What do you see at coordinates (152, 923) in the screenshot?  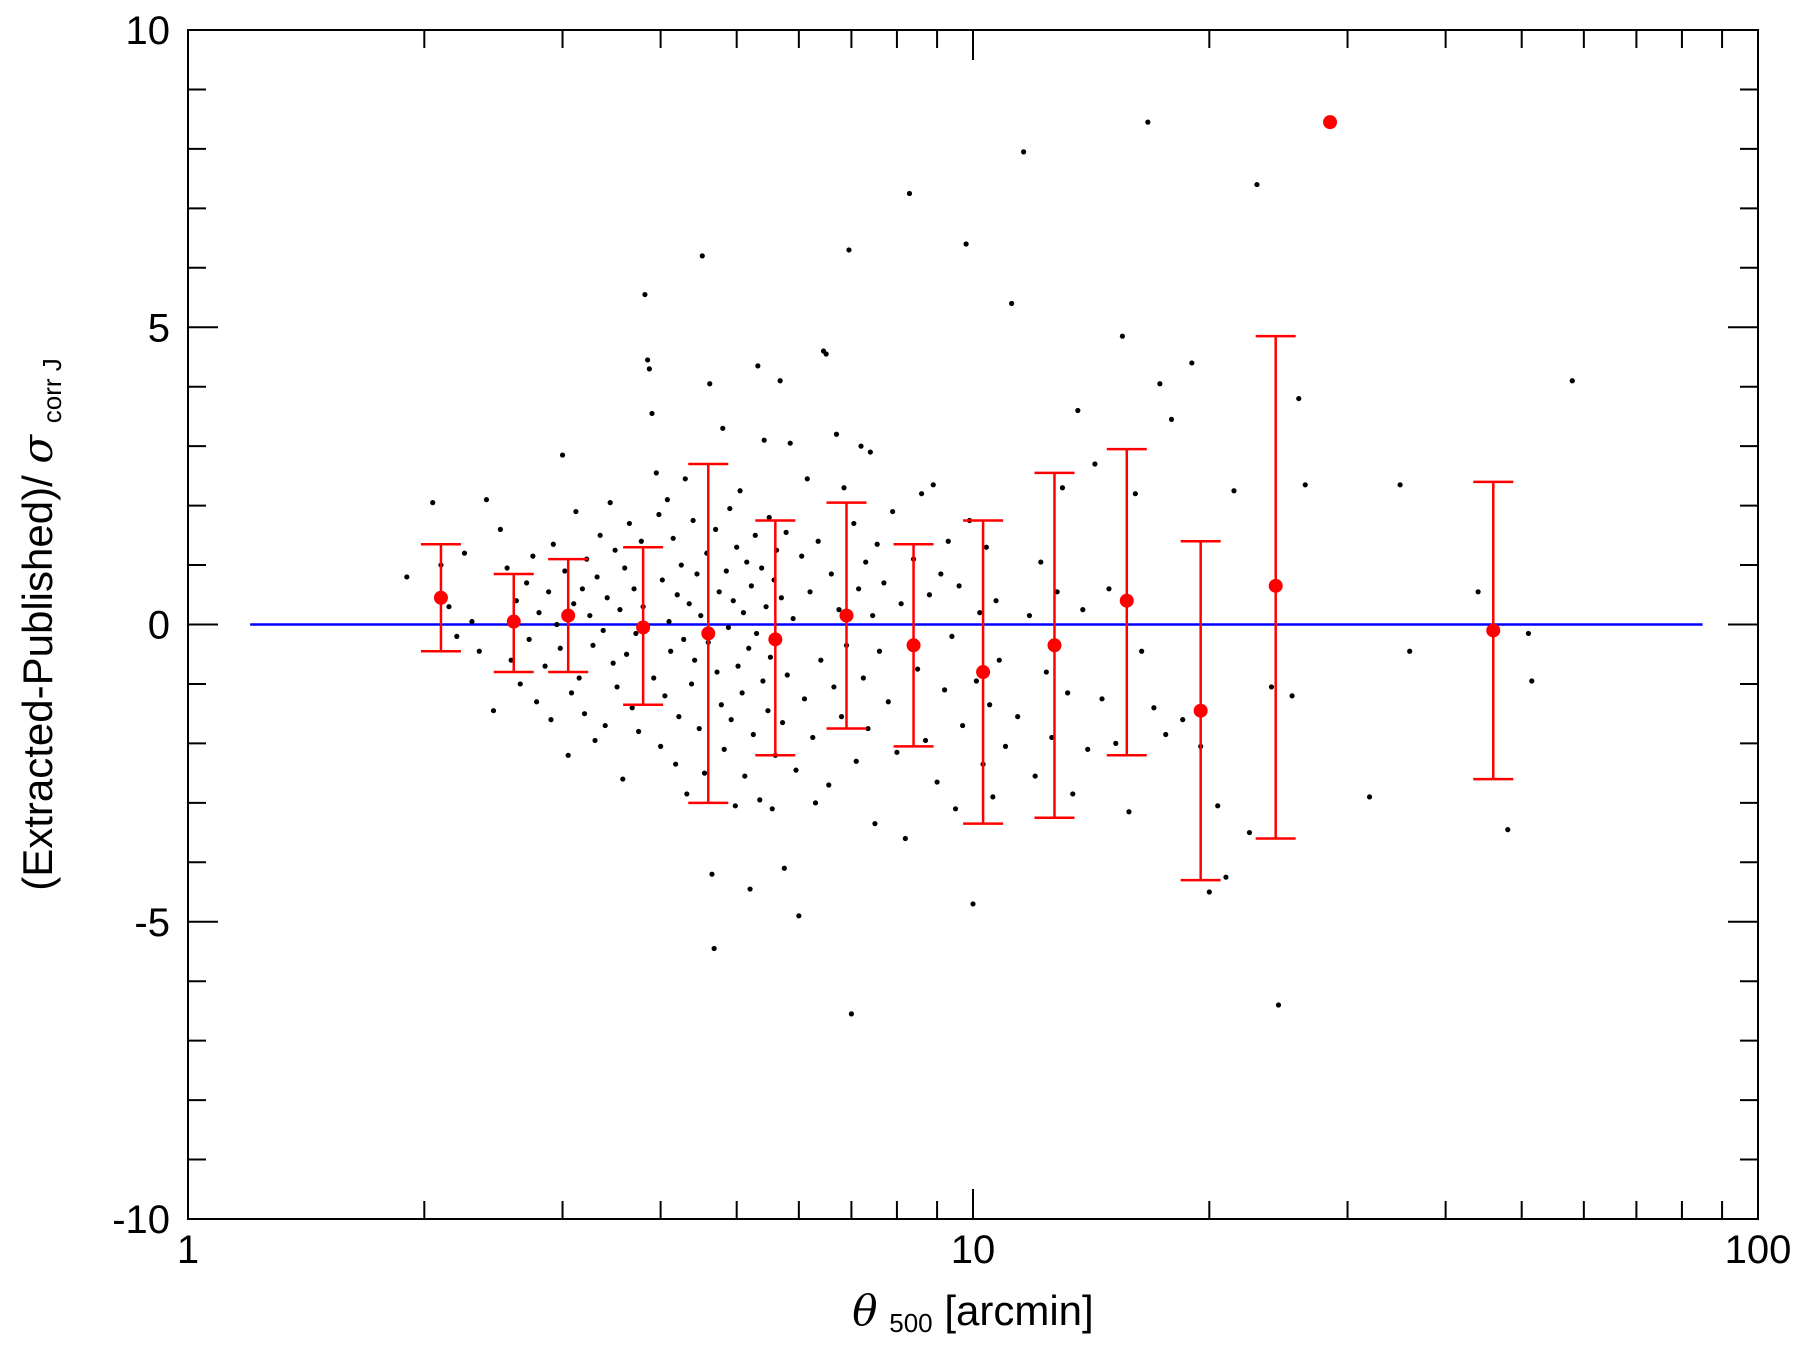 I see `y-tick-label: -5` at bounding box center [152, 923].